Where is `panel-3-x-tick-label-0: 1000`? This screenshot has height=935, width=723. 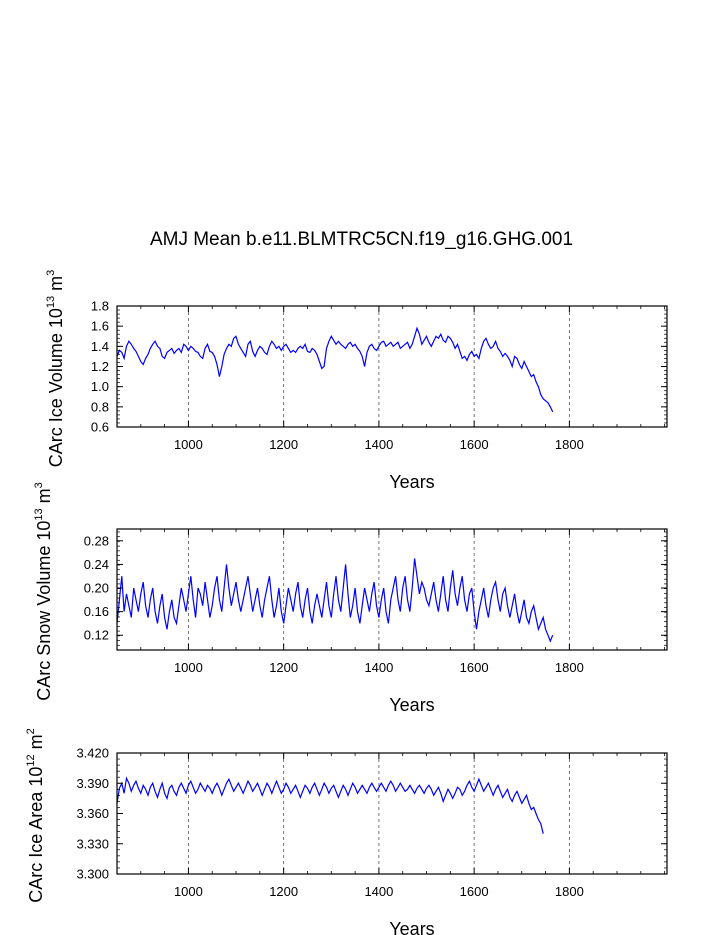 panel-3-x-tick-label-0: 1000 is located at coordinates (188, 891).